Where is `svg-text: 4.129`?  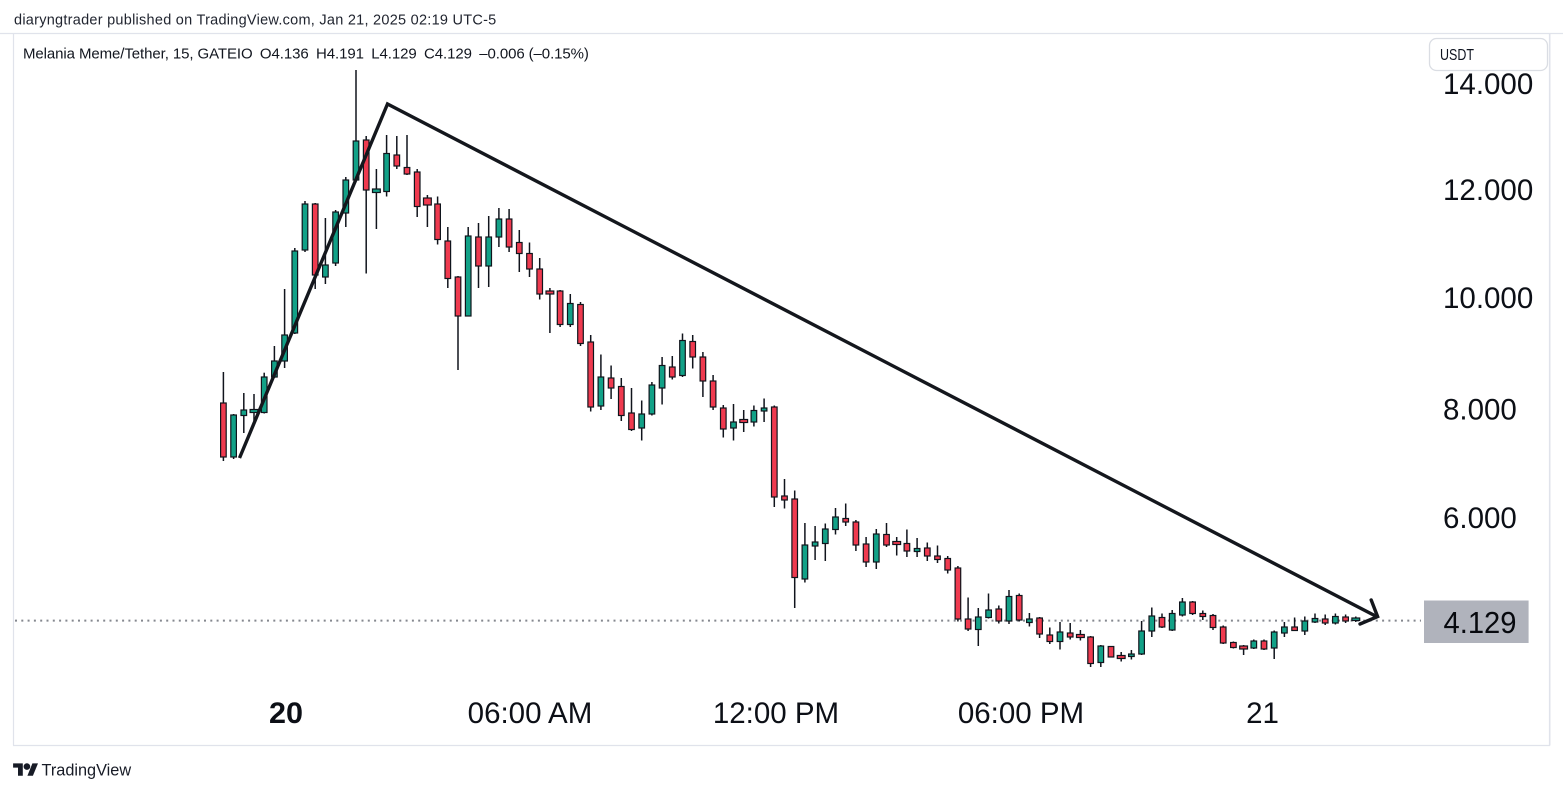 svg-text: 4.129 is located at coordinates (1480, 622).